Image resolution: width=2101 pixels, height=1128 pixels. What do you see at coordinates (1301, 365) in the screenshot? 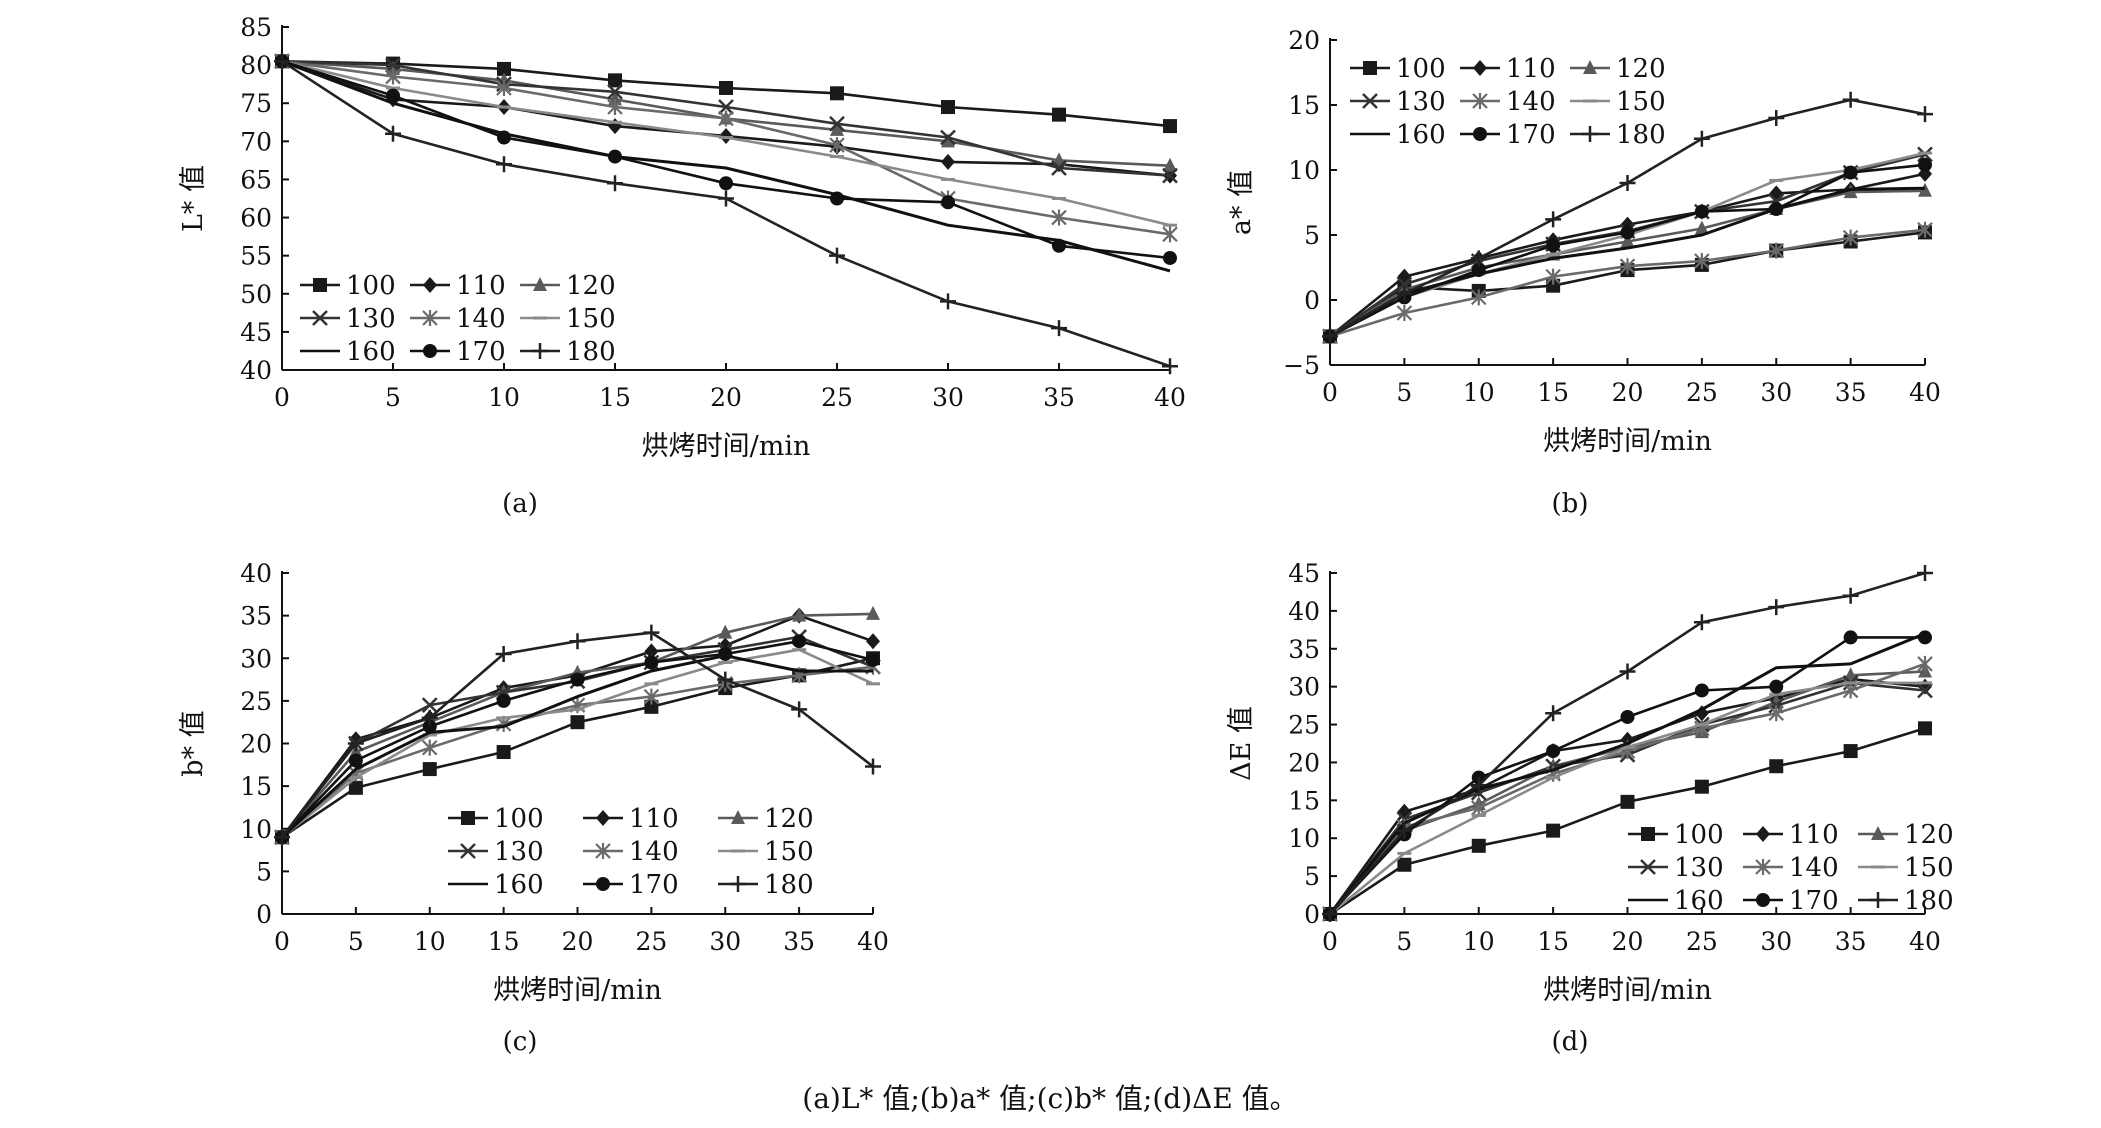
I see `y-tick-label: −5` at bounding box center [1301, 365].